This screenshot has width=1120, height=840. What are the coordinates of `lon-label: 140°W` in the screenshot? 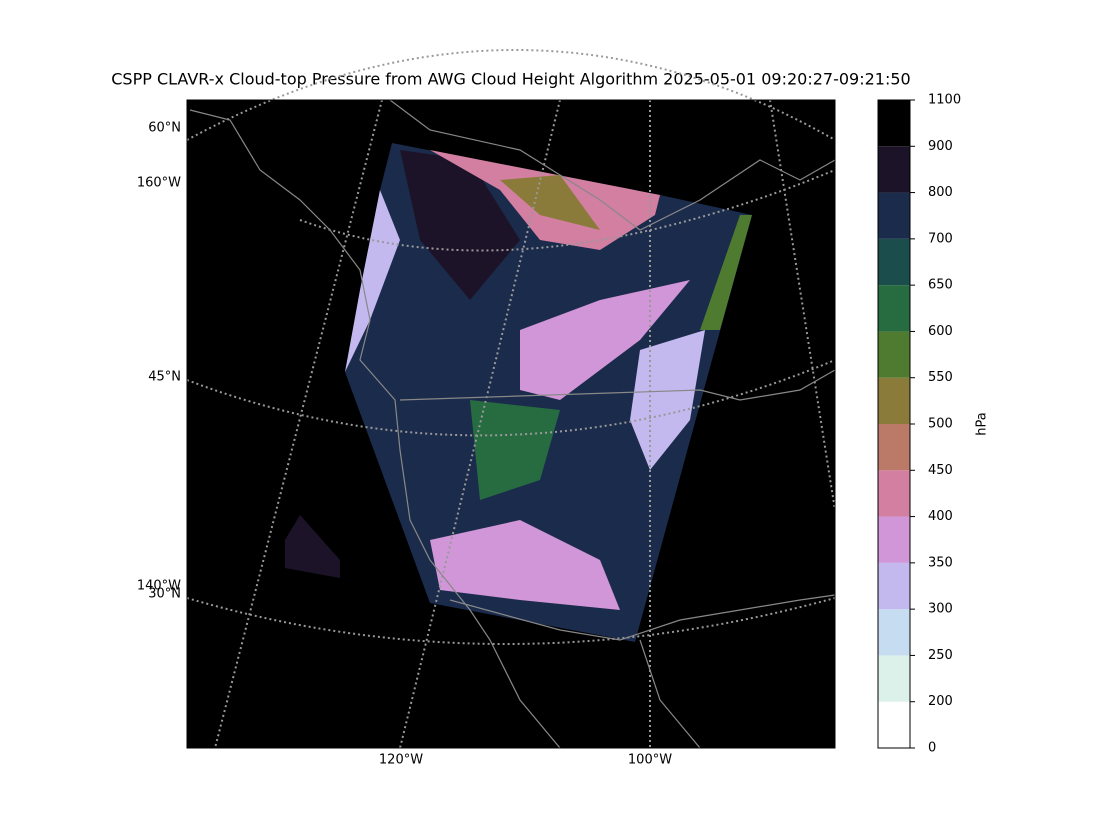 It's located at (159, 586).